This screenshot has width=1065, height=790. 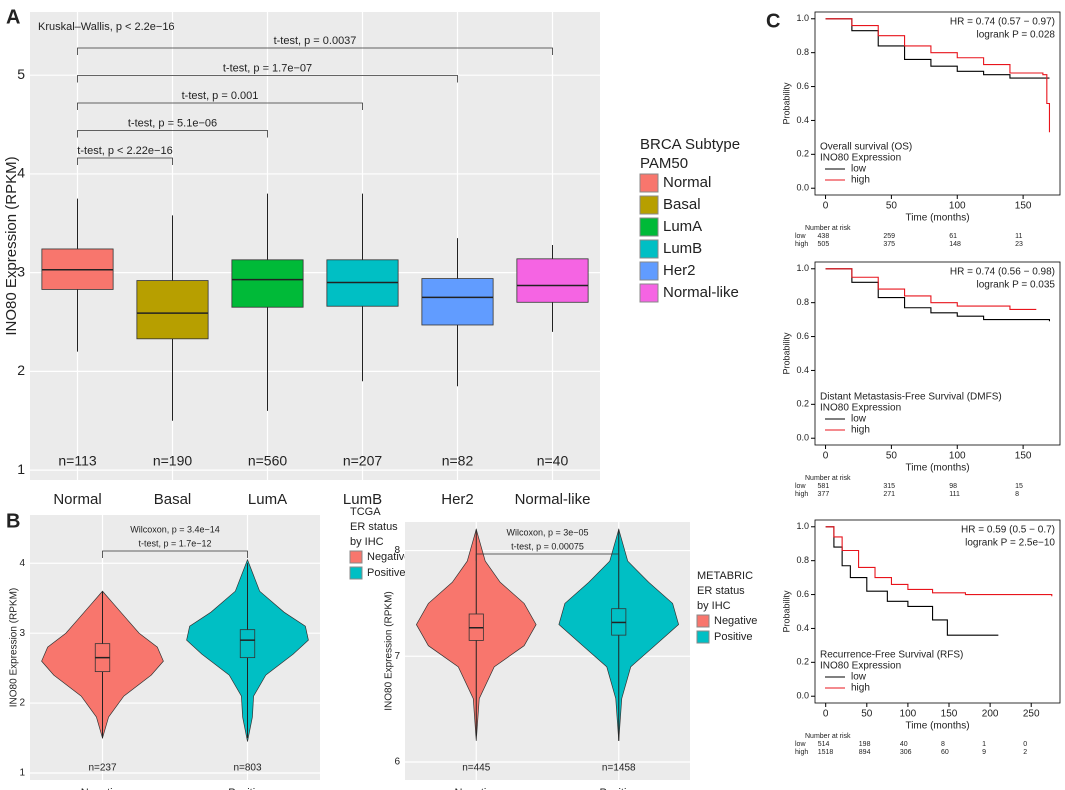 What do you see at coordinates (802, 526) in the screenshot?
I see `y-tick-label: 1.0` at bounding box center [802, 526].